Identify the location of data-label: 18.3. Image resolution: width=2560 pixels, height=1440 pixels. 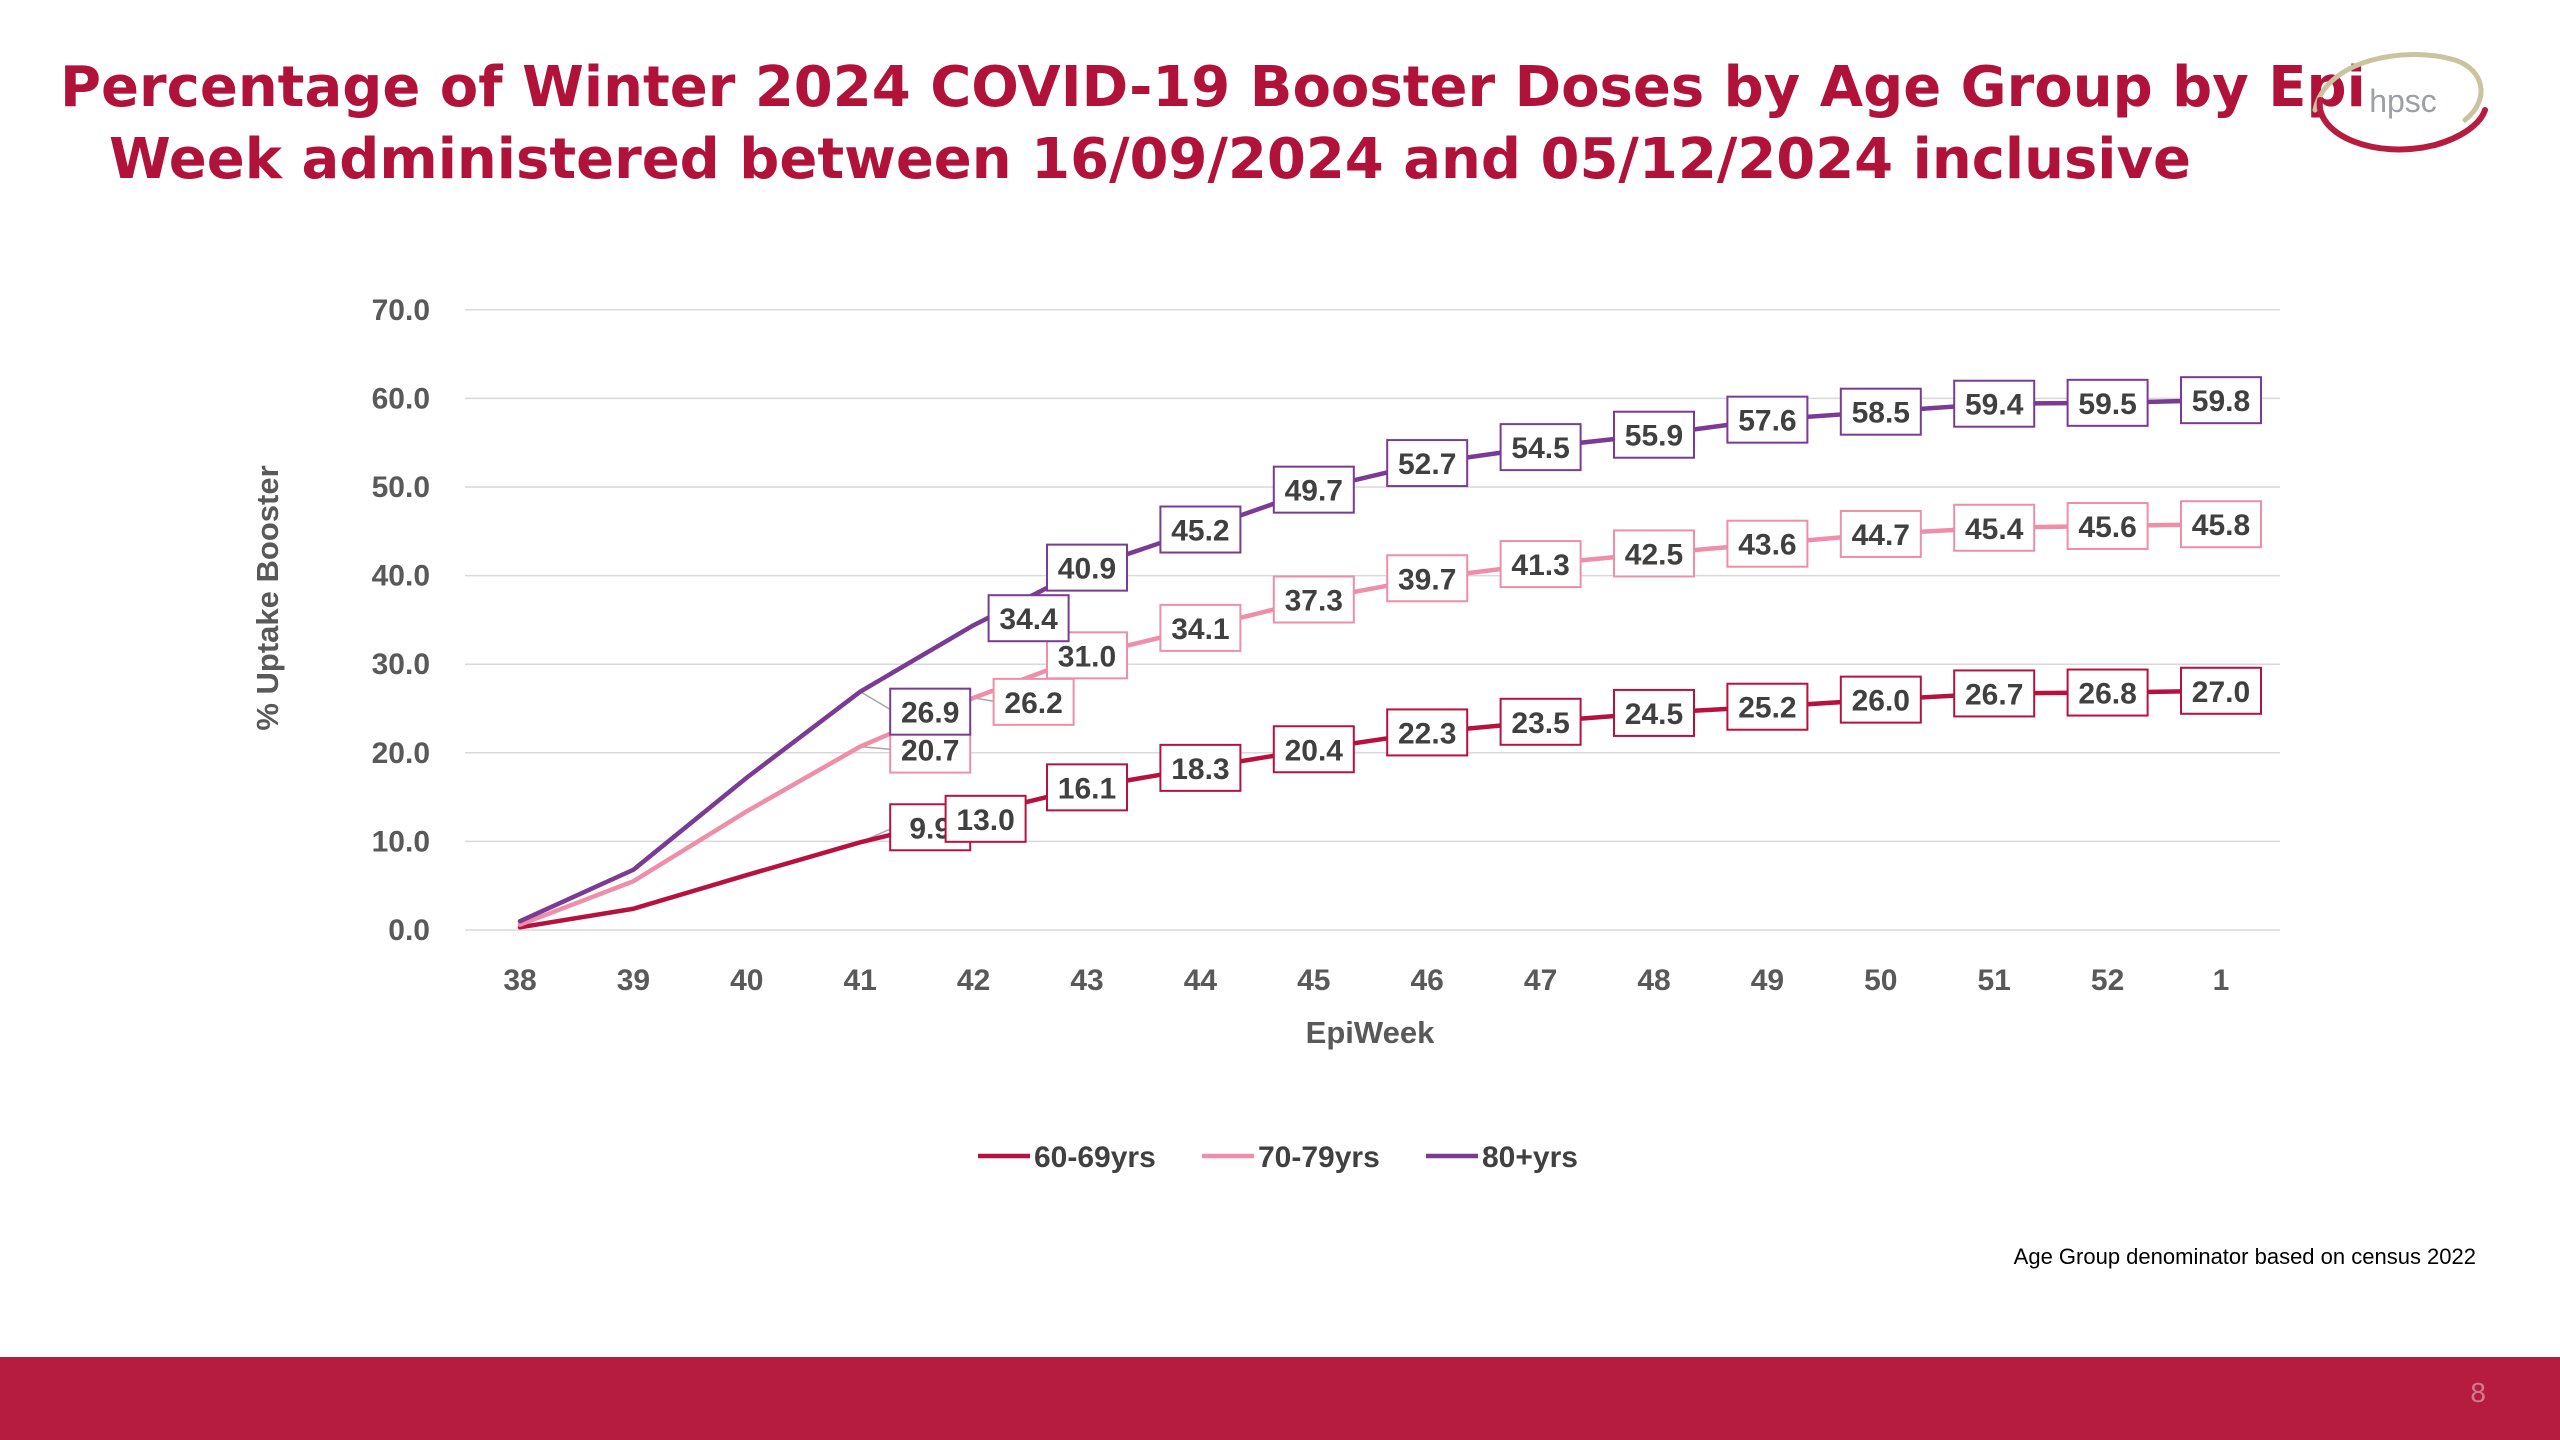
(1200, 769).